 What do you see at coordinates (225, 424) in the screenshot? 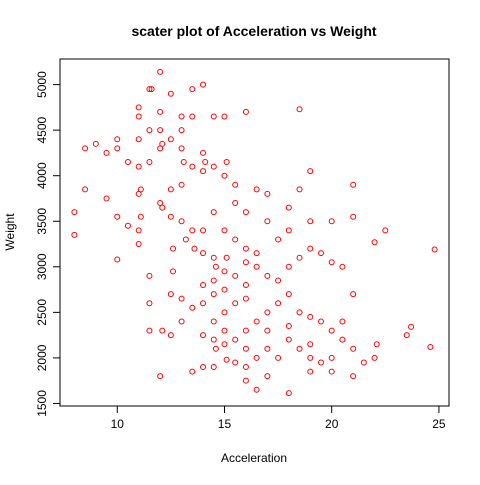
I see `x-tick-label: 15` at bounding box center [225, 424].